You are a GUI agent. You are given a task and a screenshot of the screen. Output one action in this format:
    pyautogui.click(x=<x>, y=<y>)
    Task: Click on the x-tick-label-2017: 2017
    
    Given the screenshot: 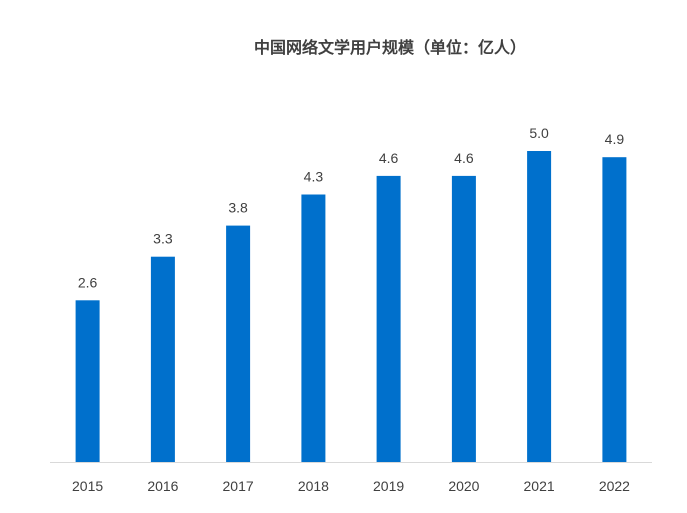 What is the action you would take?
    pyautogui.click(x=238, y=486)
    